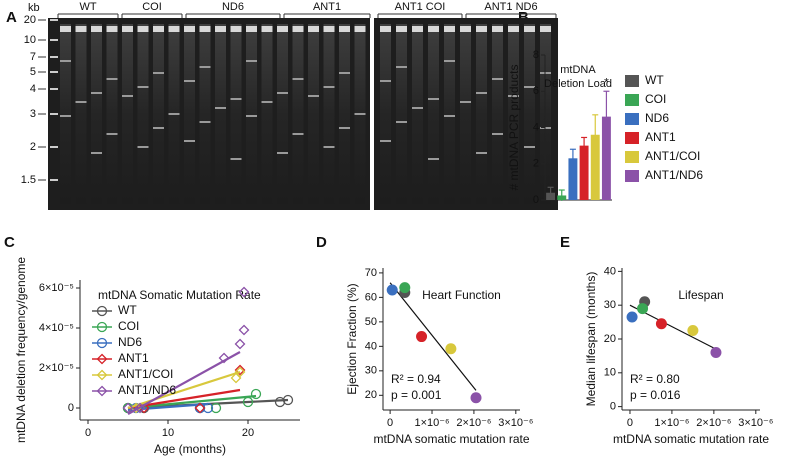 The image size is (800, 457). What do you see at coordinates (431, 423) in the screenshot?
I see `x-tick-label: 1×10⁻⁶` at bounding box center [431, 423].